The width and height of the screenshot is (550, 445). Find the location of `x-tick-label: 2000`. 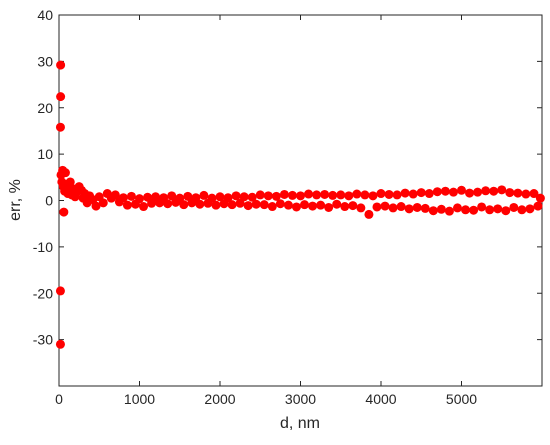

x-tick-label: 2000 is located at coordinates (219, 399).